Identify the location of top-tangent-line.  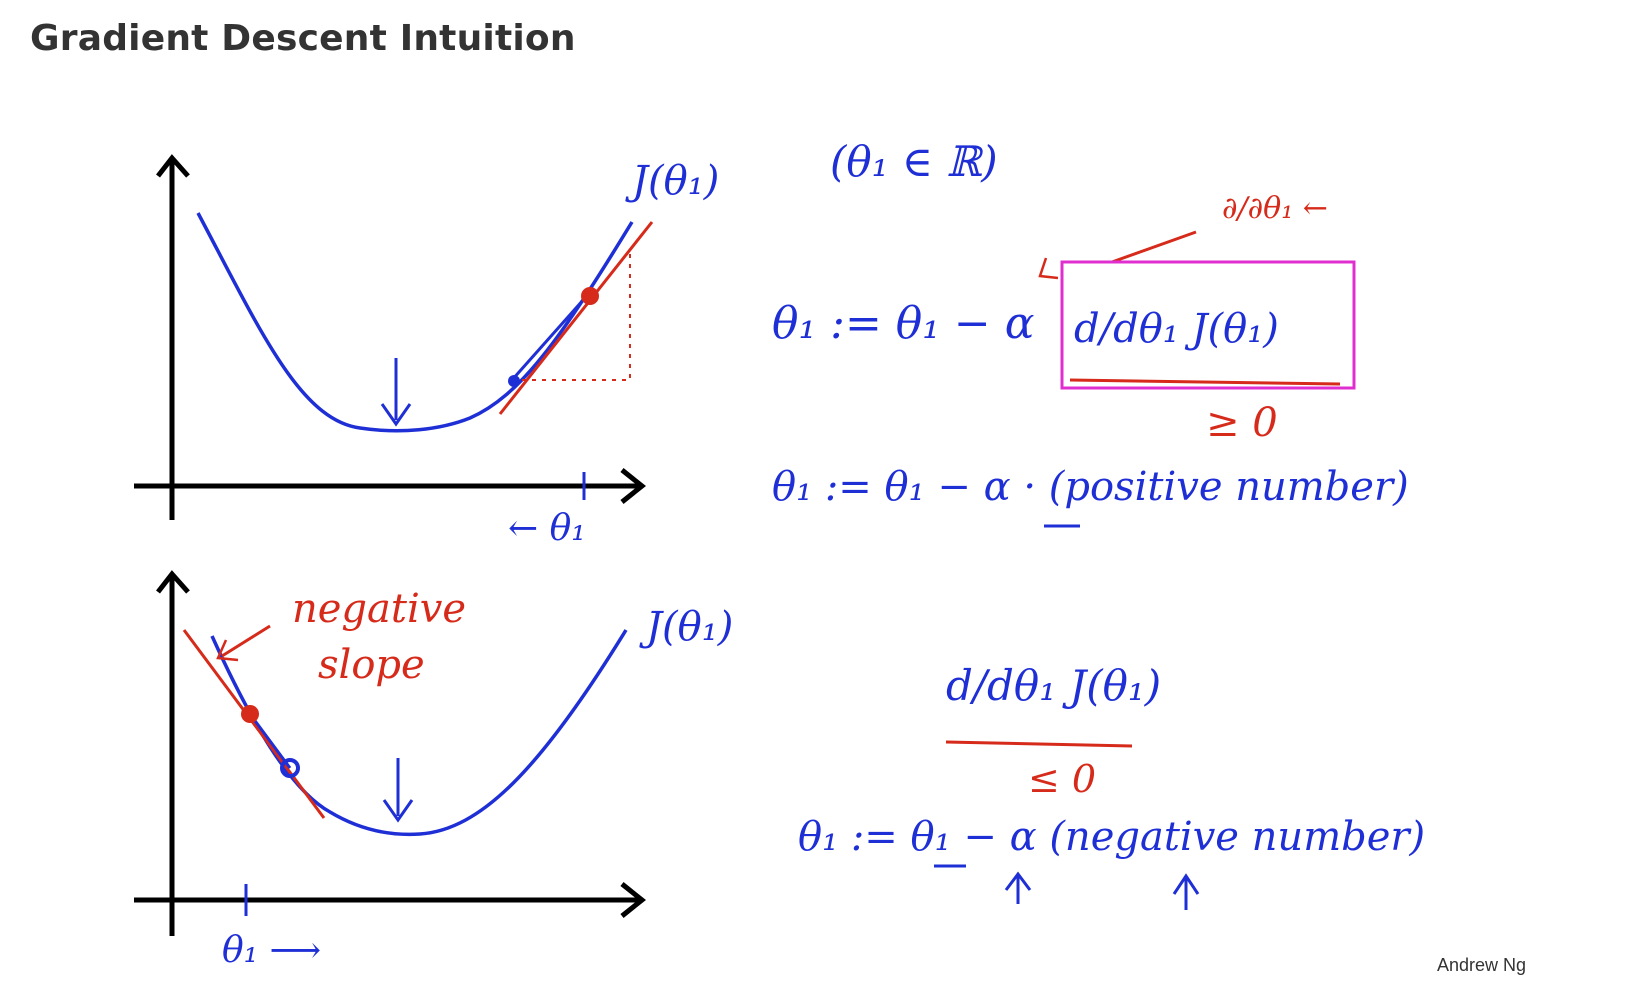
(576, 318).